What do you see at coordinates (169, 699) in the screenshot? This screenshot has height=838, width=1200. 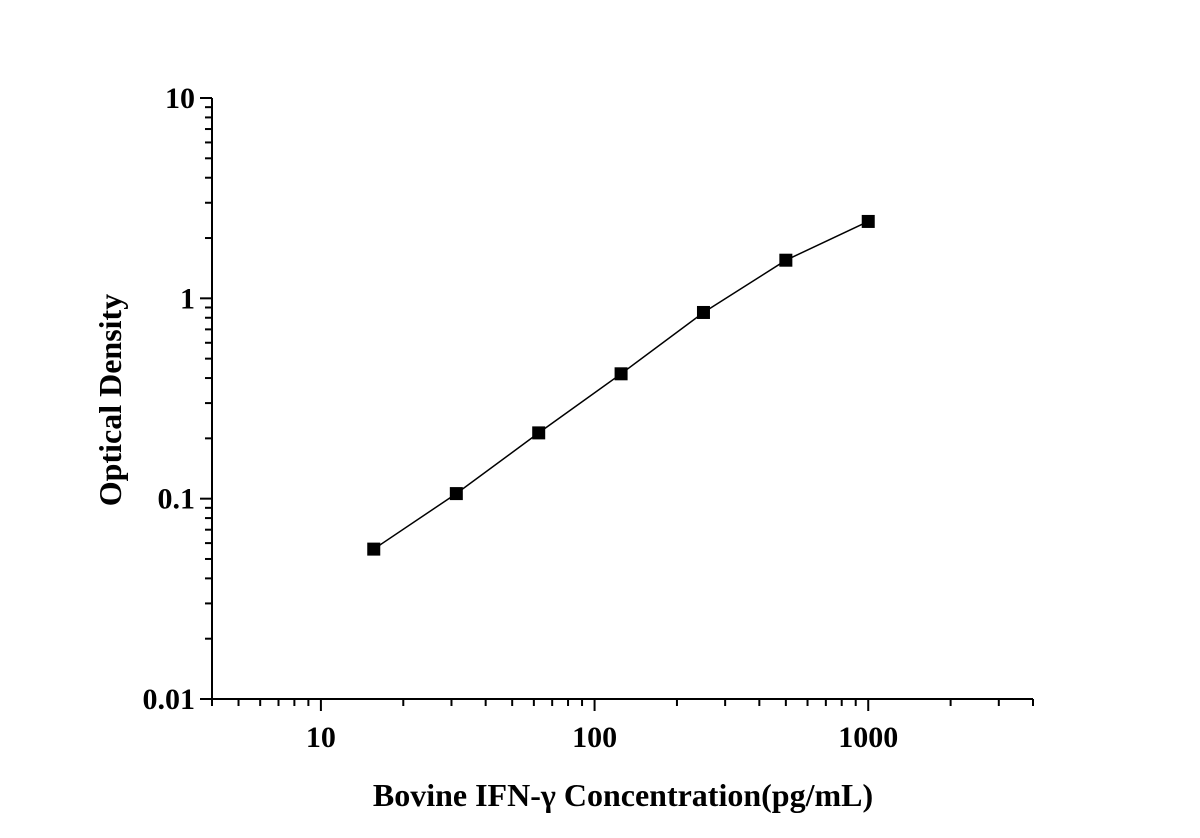 I see `y-tick-label: 0.01` at bounding box center [169, 699].